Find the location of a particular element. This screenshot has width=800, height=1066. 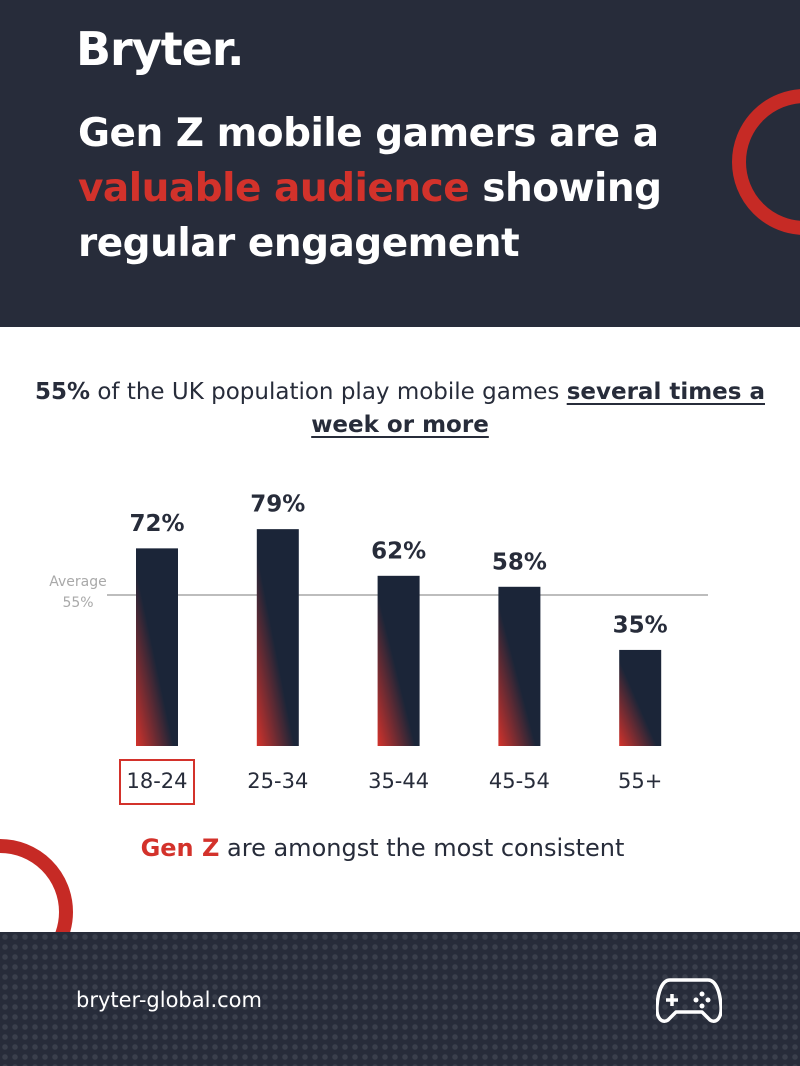

note: Gen Z are amongst the most consistent is located at coordinates (382, 848).